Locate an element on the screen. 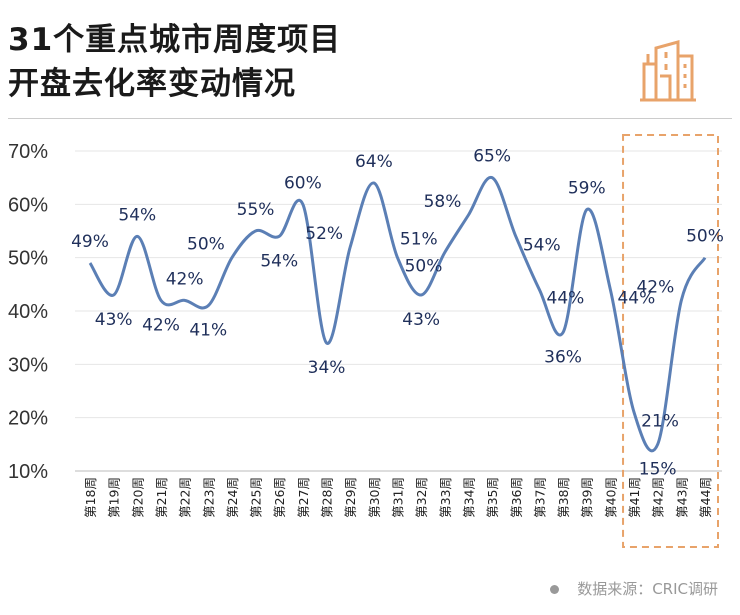 The image size is (740, 615). data-label: 58% is located at coordinates (443, 202).